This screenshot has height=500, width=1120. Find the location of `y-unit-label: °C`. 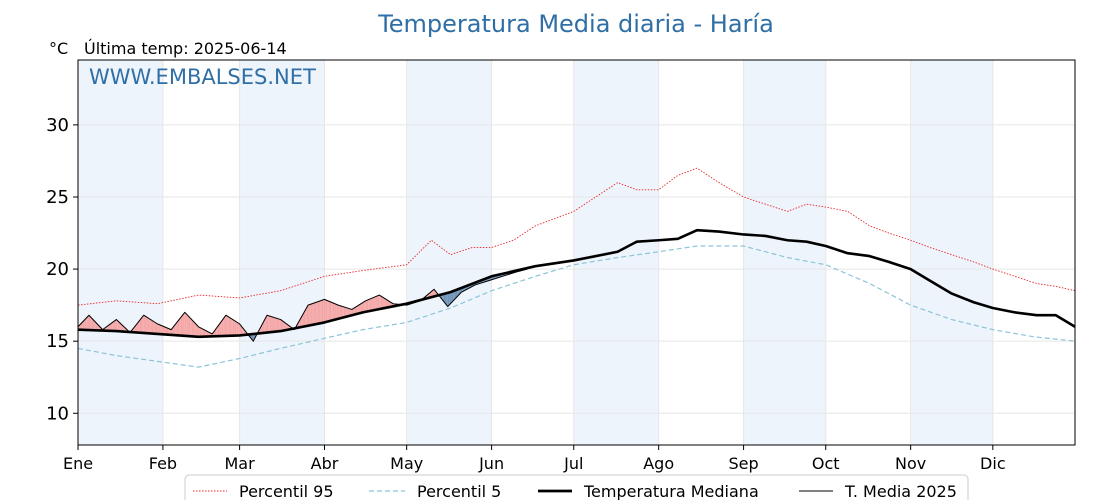

y-unit-label: °C is located at coordinates (58, 48).